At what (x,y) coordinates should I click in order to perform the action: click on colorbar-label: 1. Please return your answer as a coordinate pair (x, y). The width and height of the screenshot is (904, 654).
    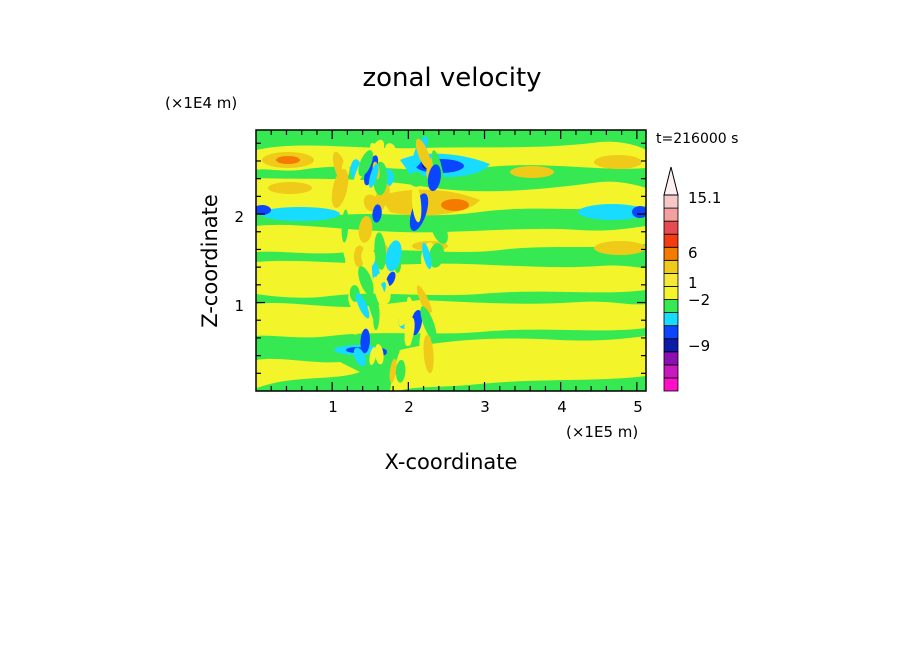
    Looking at the image, I should click on (693, 283).